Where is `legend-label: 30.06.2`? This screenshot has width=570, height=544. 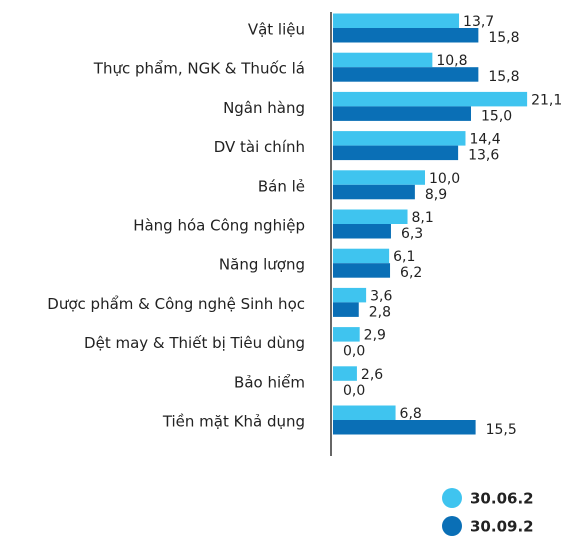 legend-label: 30.06.2 is located at coordinates (502, 499).